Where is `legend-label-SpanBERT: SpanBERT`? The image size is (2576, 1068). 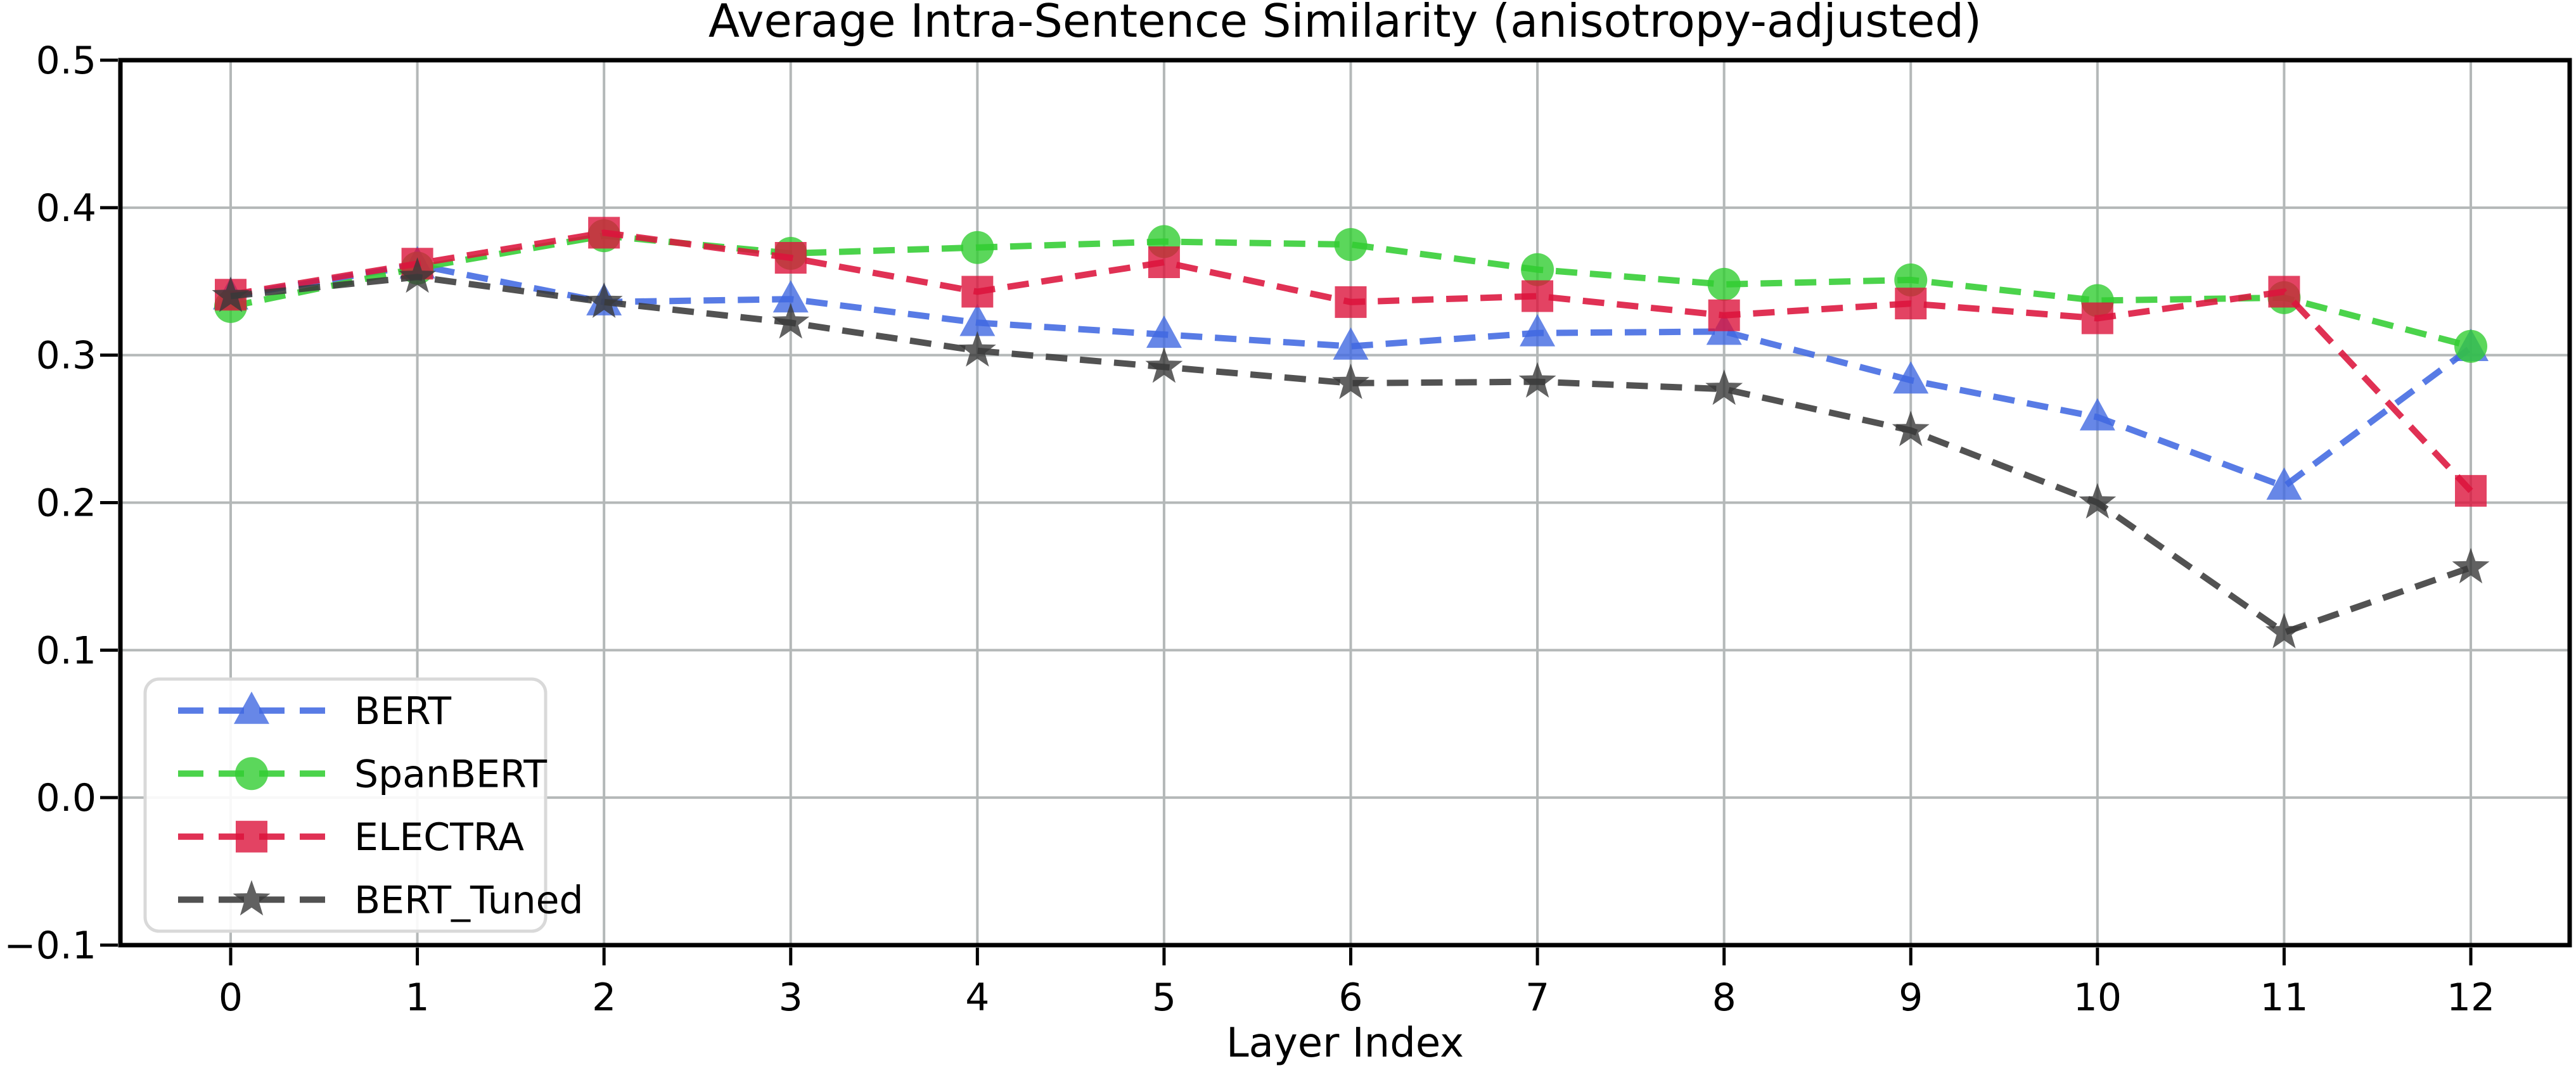
legend-label-SpanBERT: SpanBERT is located at coordinates (450, 774).